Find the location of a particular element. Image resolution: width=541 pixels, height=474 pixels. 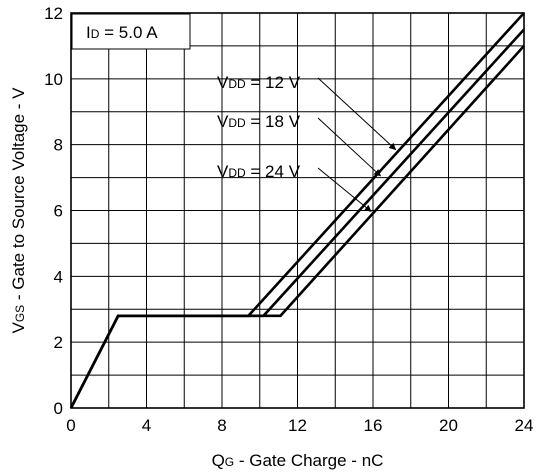

condition-box: ID = 5.0 A is located at coordinates (131, 31).